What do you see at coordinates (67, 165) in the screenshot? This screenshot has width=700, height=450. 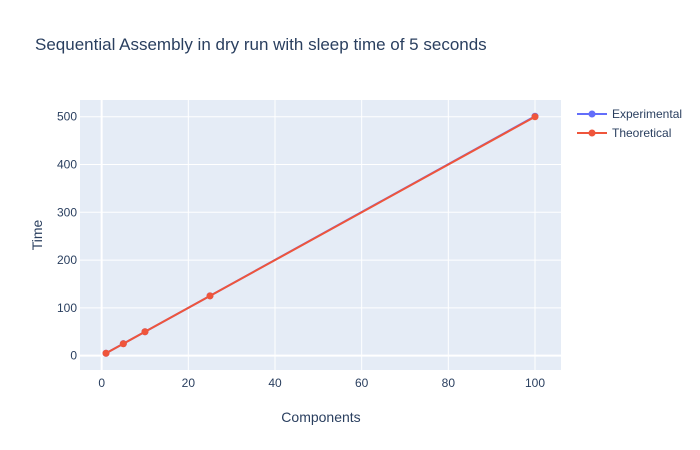 I see `y-tick-label: 400` at bounding box center [67, 165].